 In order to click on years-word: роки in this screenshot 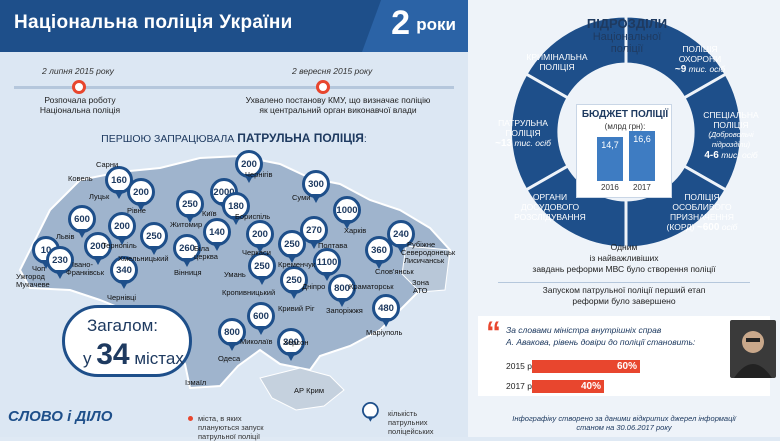, I will do `click(436, 24)`.